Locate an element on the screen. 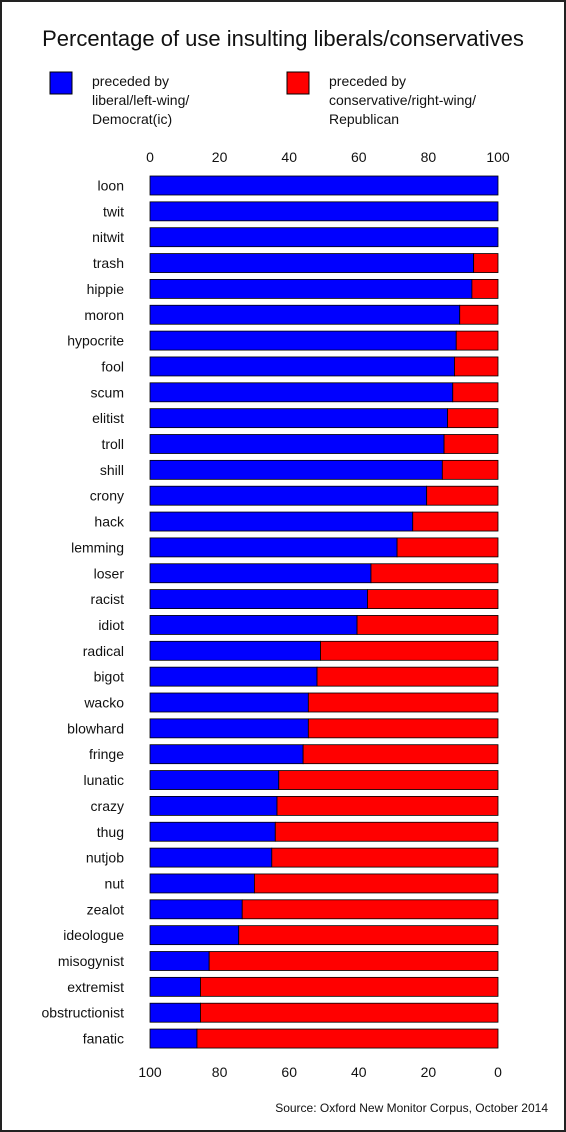 The height and width of the screenshot is (1132, 566). bottom-tick-label: 40 is located at coordinates (359, 1072).